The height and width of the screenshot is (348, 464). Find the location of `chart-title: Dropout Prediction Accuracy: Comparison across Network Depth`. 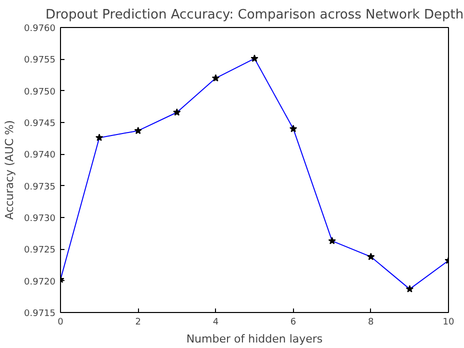

chart-title: Dropout Prediction Accuracy: Comparison across Network Depth is located at coordinates (254, 15).